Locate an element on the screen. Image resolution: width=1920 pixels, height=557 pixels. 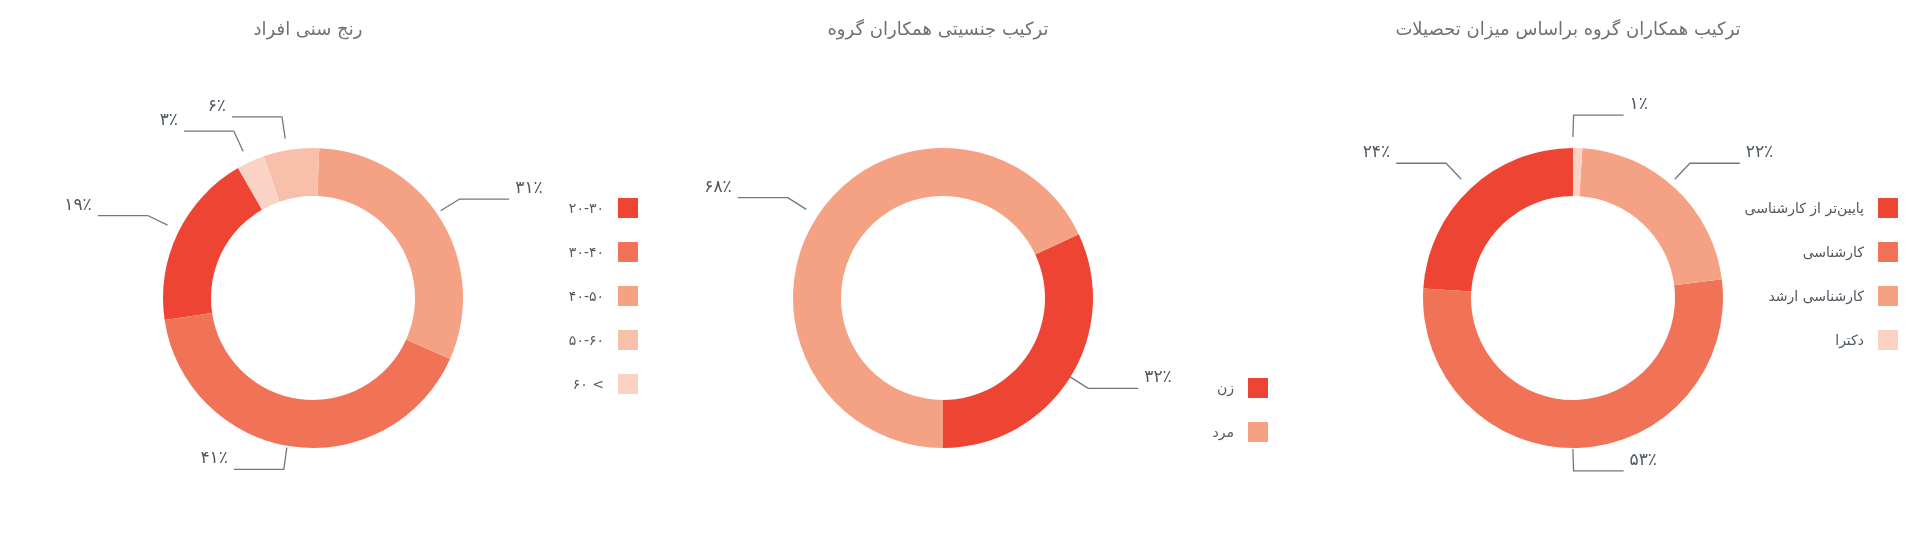
data-label: ۵۳٪ is located at coordinates (1643, 458).